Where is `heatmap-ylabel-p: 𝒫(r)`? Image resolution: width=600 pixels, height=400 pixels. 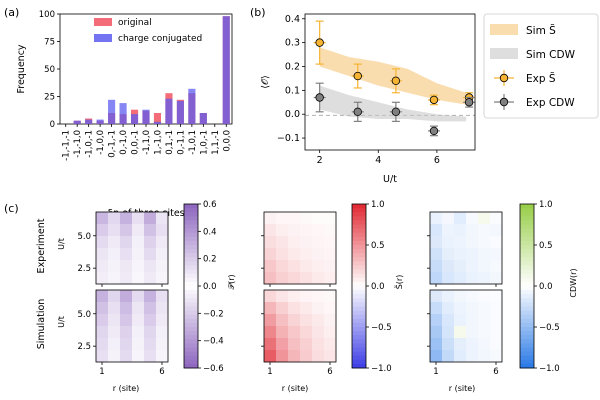
heatmap-ylabel-p: 𝒫(r) is located at coordinates (231, 281).